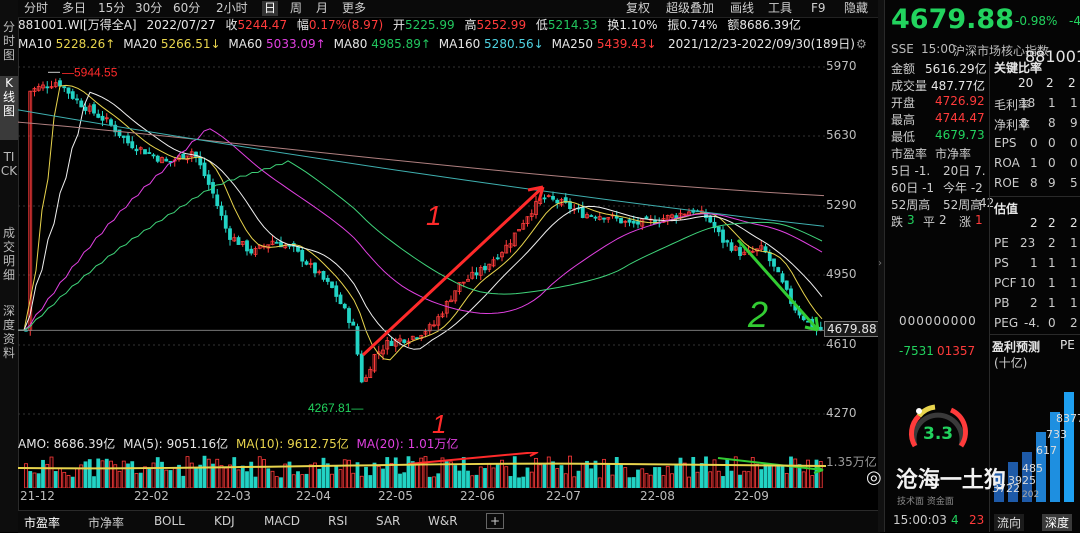 Image resolution: width=1080 pixels, height=533 pixels. Describe the element at coordinates (233, 496) in the screenshot. I see `x-tick: 22-03` at that location.